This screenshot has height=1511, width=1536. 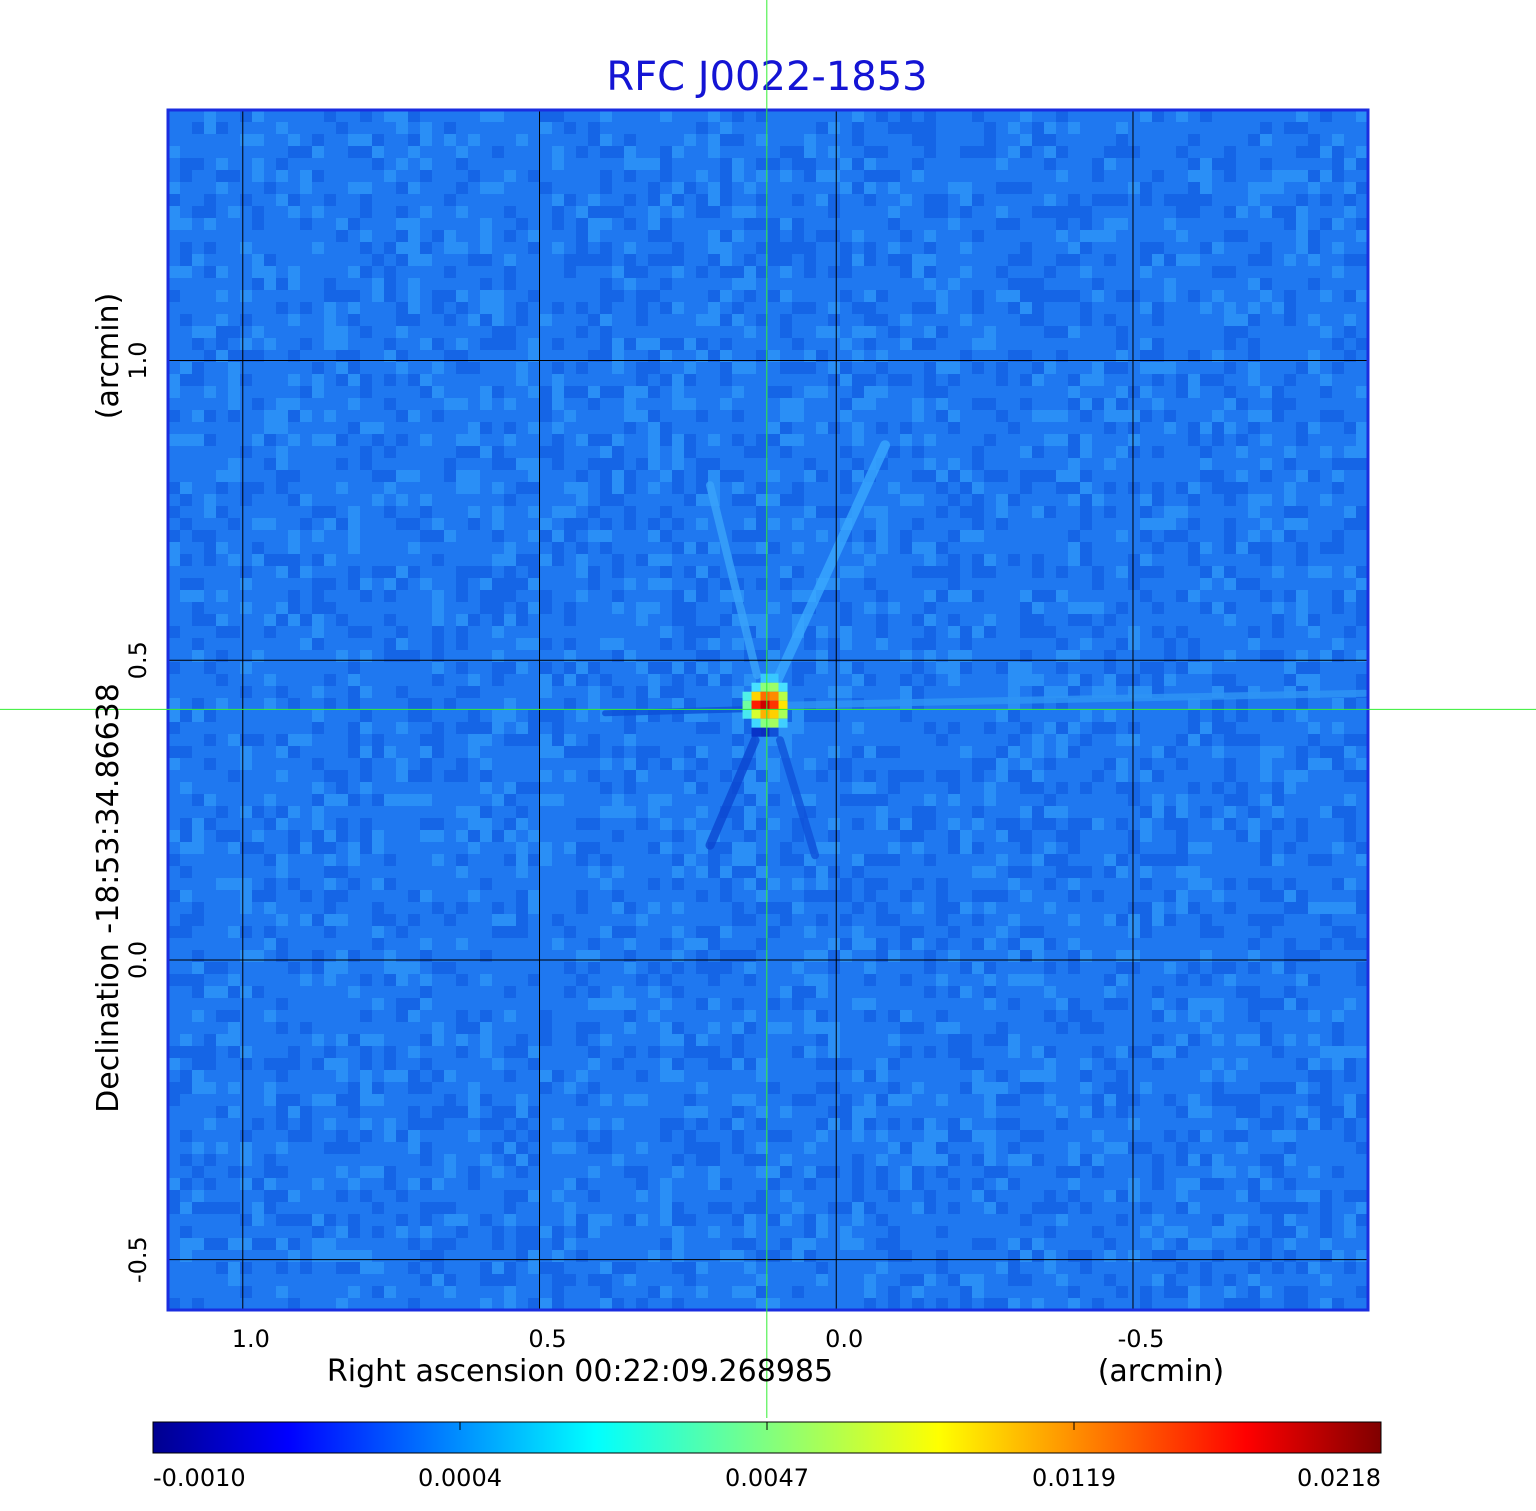 I want to click on colorbar-tick-label: 0.0004, so click(x=460, y=1478).